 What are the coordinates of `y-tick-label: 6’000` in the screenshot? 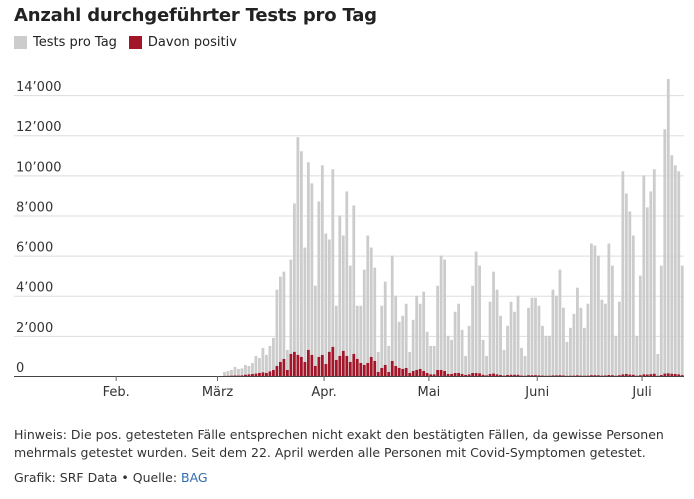 It's located at (34, 248).